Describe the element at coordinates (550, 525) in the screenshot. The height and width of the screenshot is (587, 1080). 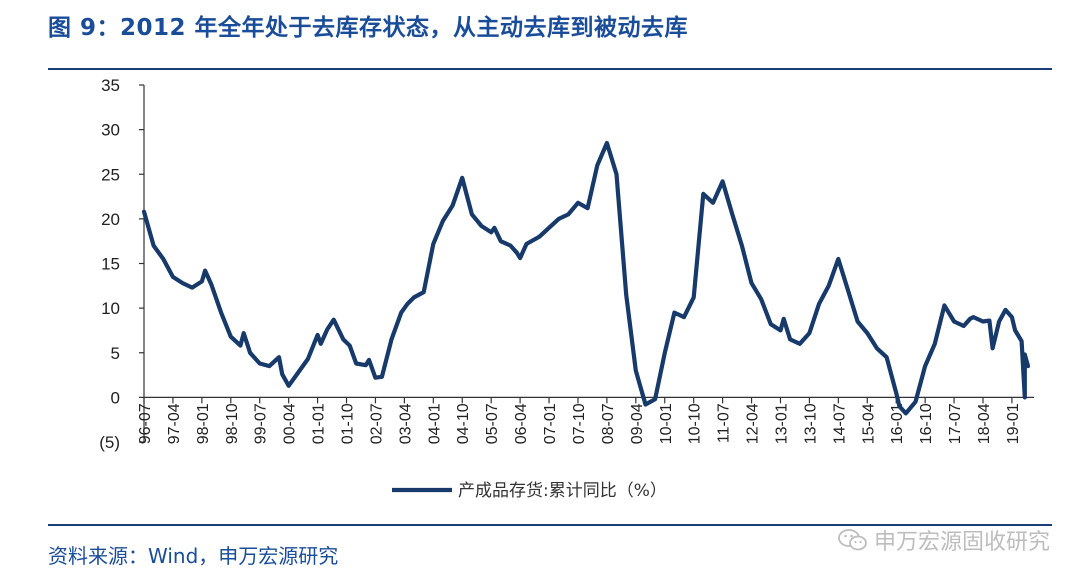
I see `bottom-rule` at that location.